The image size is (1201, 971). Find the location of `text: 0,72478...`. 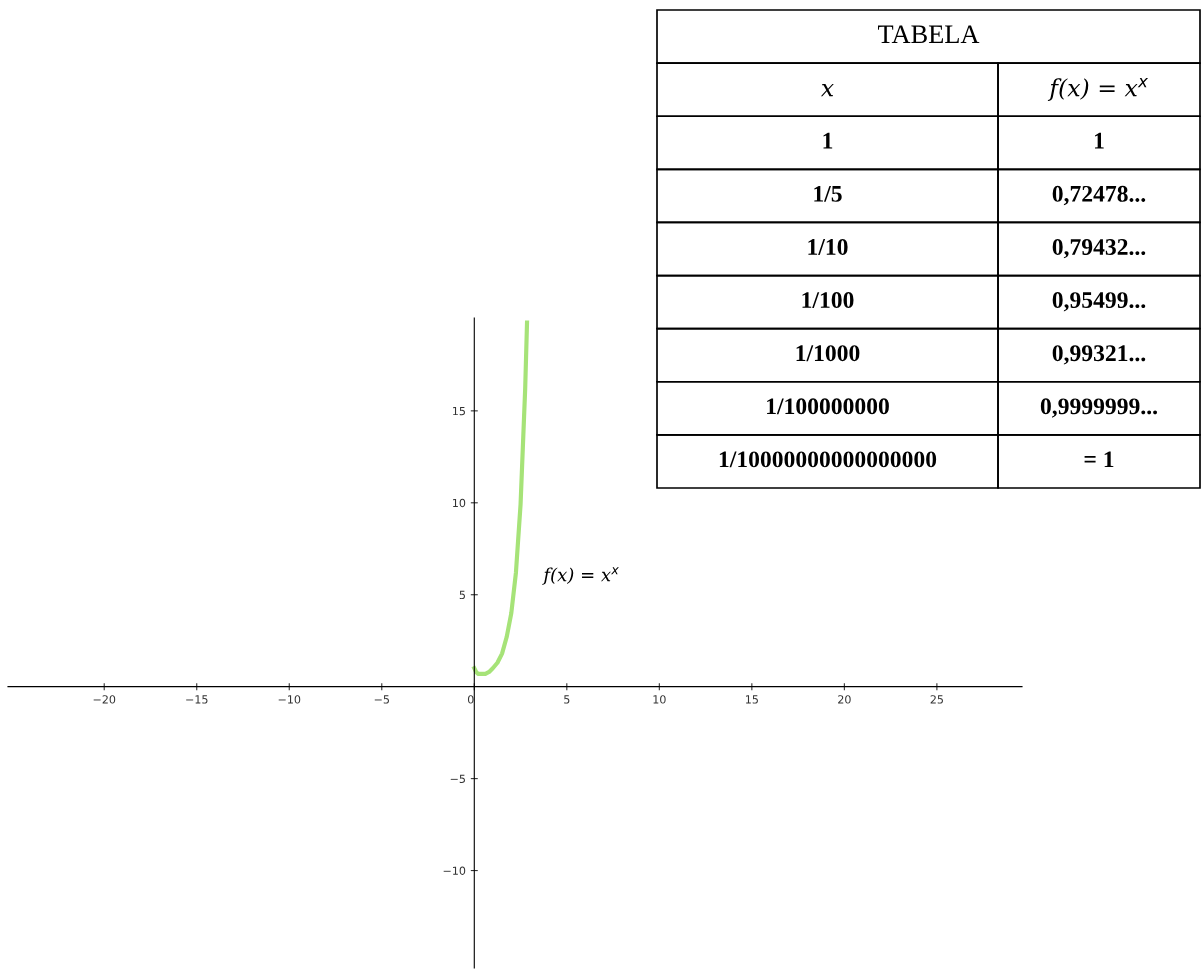

text: 0,72478... is located at coordinates (1099, 195).